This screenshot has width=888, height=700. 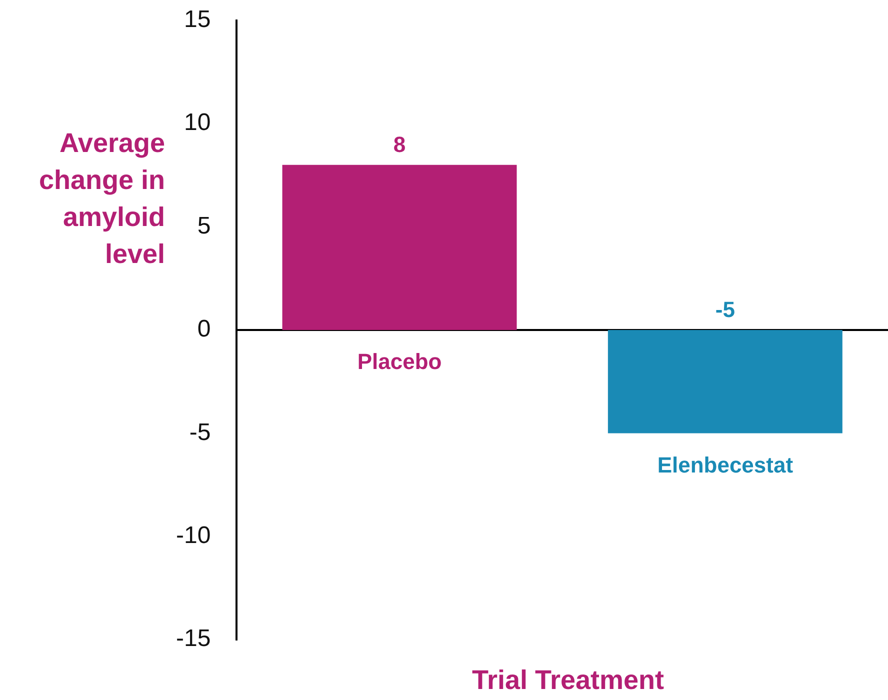 I want to click on y-axis-title: Average change in amyloid level, so click(x=101, y=199).